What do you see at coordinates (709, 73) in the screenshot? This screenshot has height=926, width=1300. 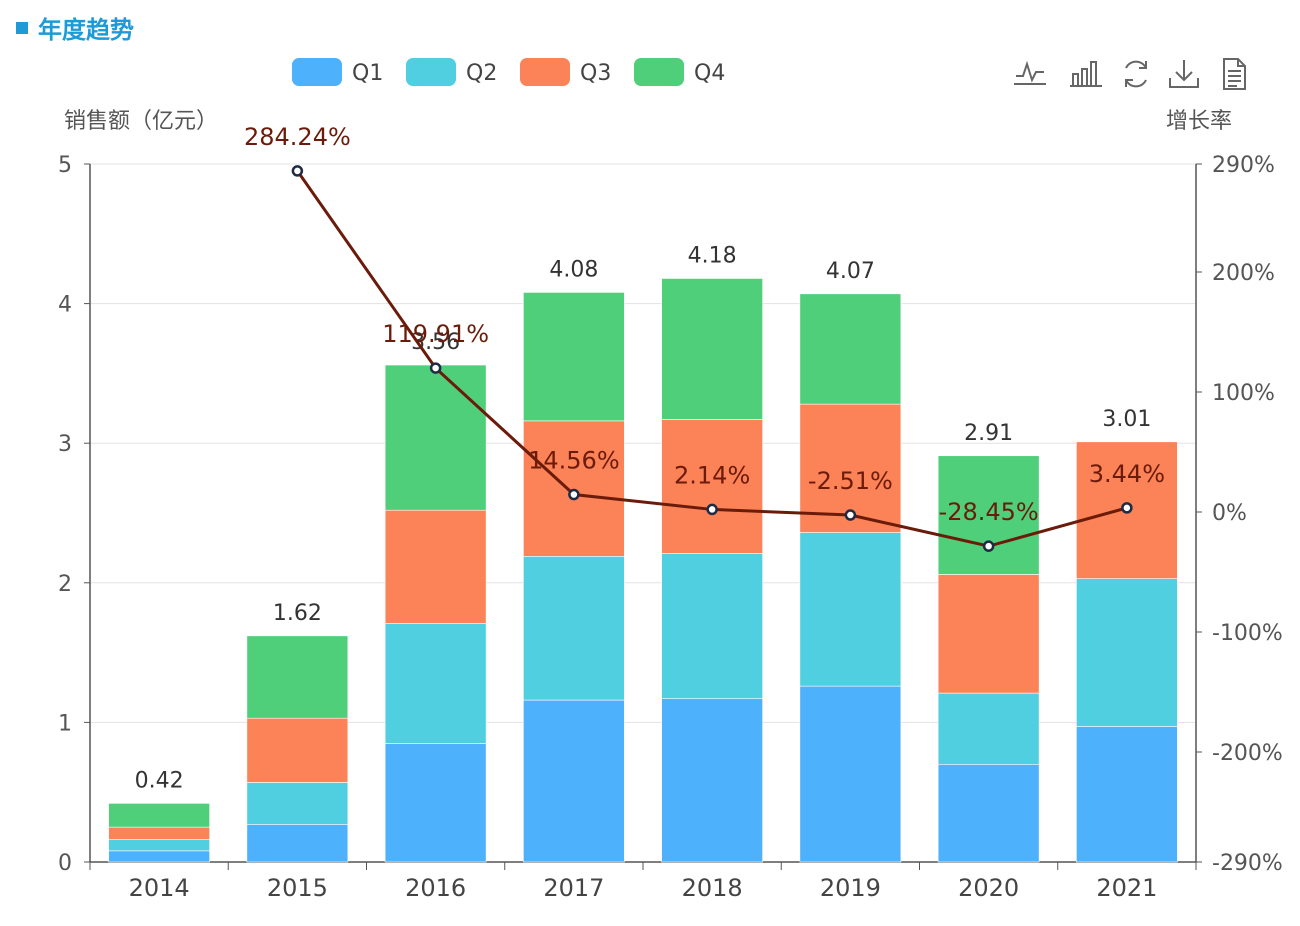 I see `legend-label: Q4` at bounding box center [709, 73].